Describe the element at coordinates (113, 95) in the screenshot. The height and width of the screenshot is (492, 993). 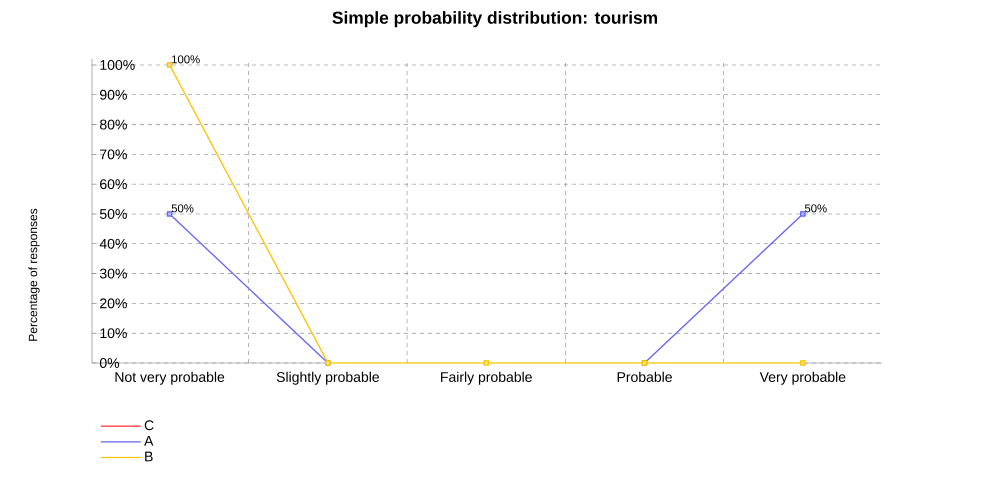
I see `y-tick-label: 90%` at that location.